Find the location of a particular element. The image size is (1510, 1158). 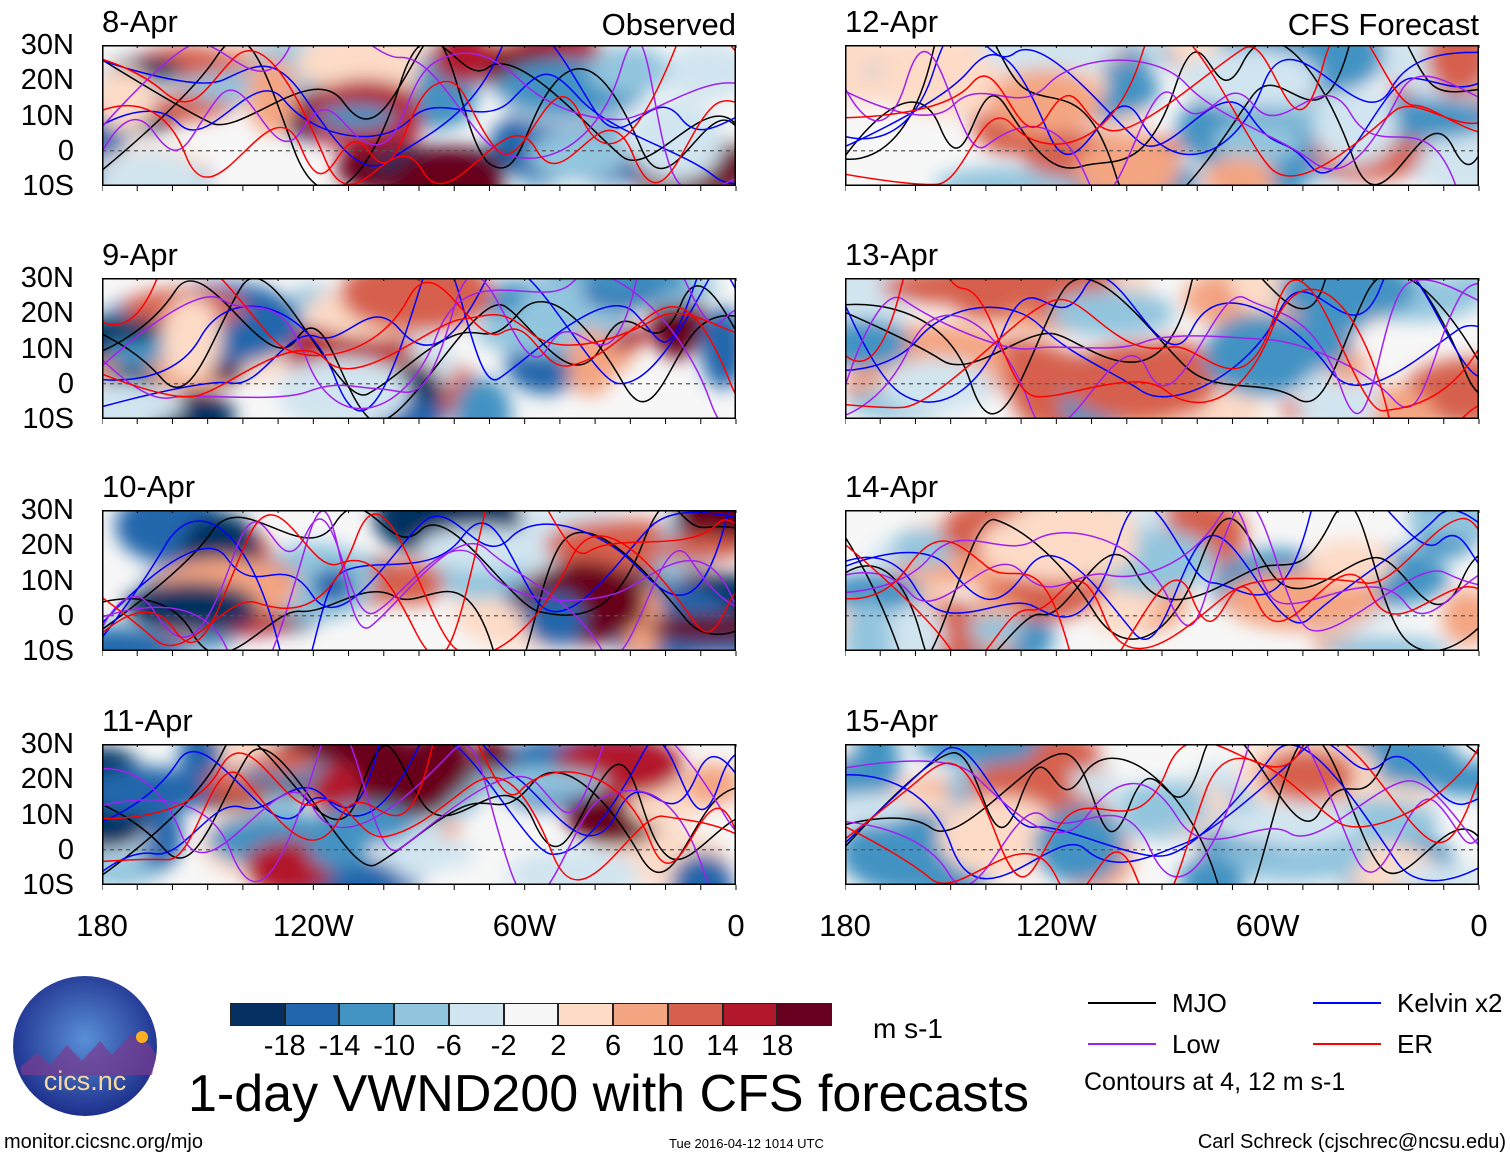

panel-date-label: 14-Apr is located at coordinates (892, 486).